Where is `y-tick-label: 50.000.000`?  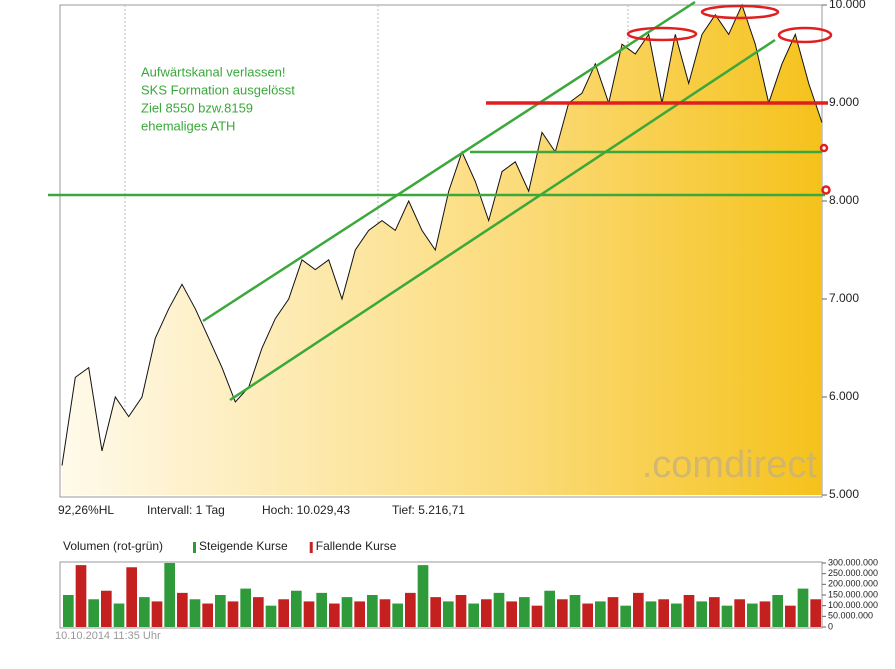
y-tick-label: 50.000.000 is located at coordinates (850, 616).